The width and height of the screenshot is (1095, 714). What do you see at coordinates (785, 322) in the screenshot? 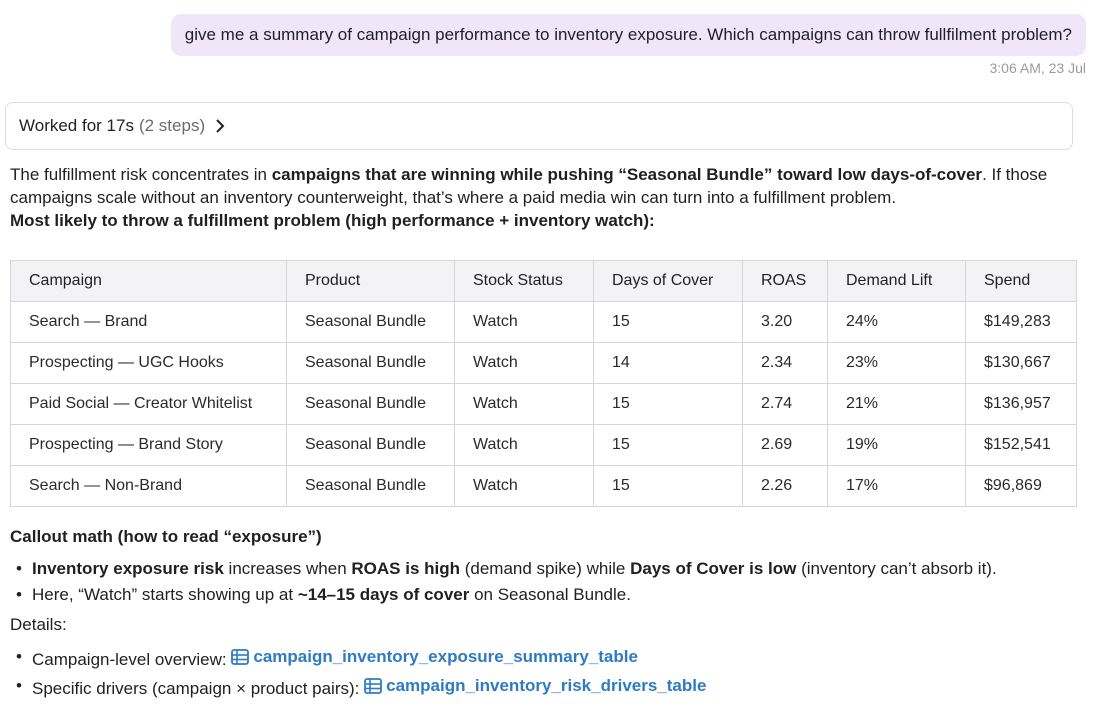
I see `table-cell: 3.20` at bounding box center [785, 322].